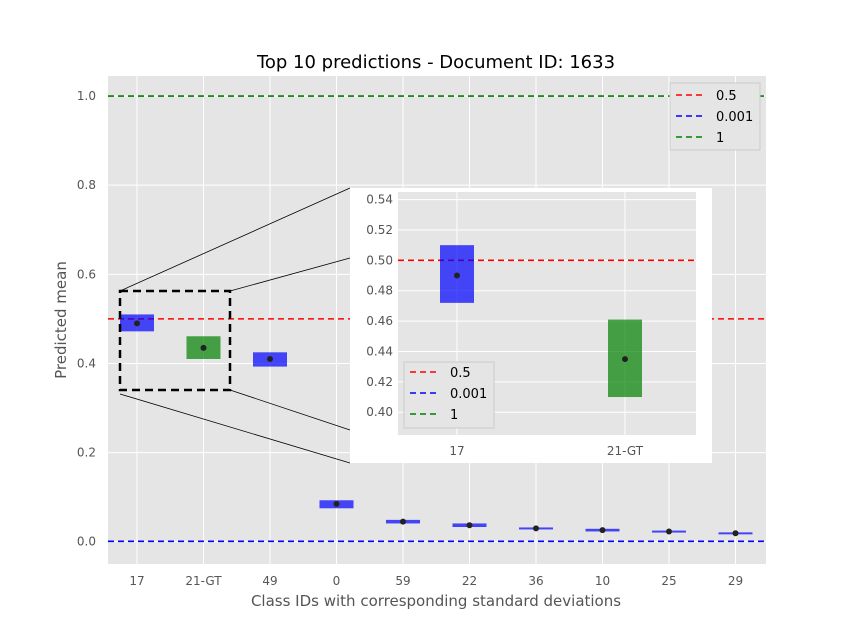 The image size is (853, 636). What do you see at coordinates (86, 542) in the screenshot?
I see `y-tick-label: 0.0` at bounding box center [86, 542].